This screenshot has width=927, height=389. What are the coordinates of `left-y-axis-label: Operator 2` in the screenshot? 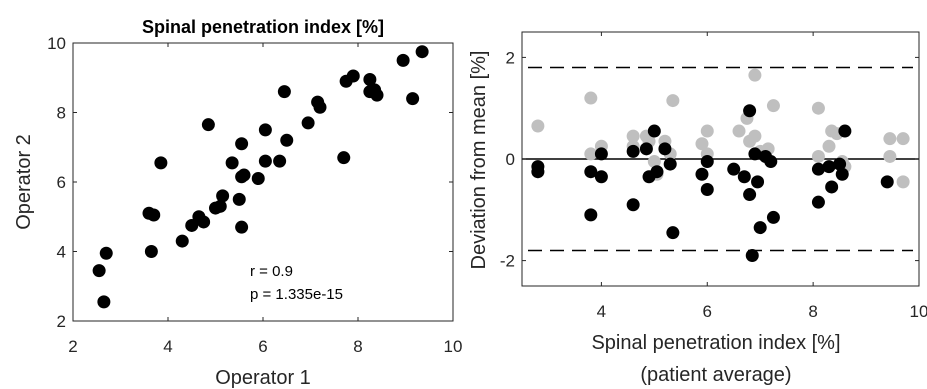 It's located at (24, 182).